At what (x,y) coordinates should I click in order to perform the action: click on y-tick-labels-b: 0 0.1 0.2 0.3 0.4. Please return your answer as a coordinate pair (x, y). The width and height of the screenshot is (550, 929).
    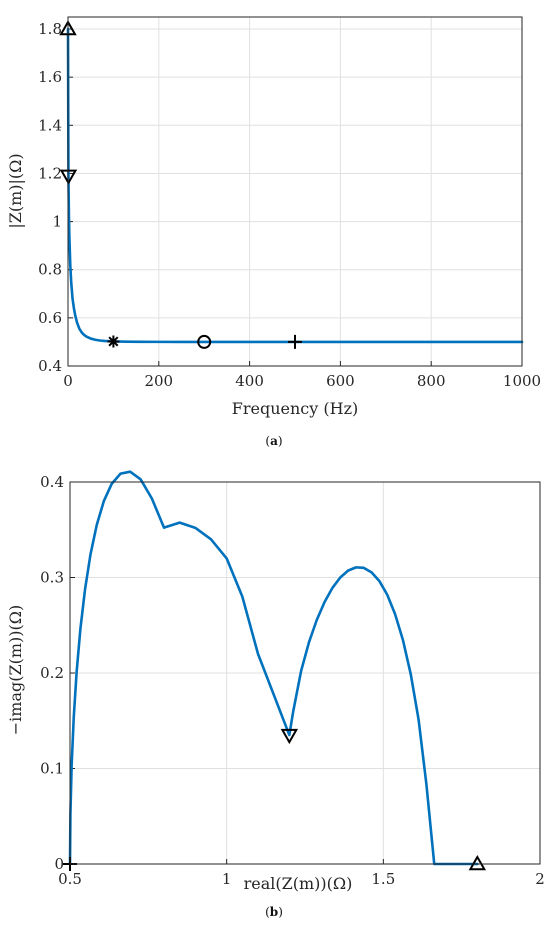
    Looking at the image, I should click on (52, 673).